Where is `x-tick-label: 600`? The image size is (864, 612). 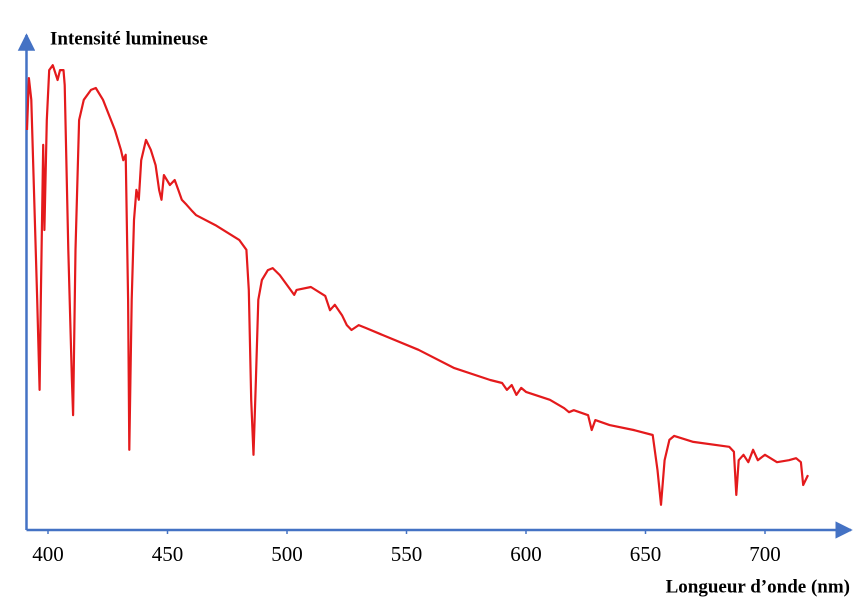
x-tick-label: 600 is located at coordinates (526, 554).